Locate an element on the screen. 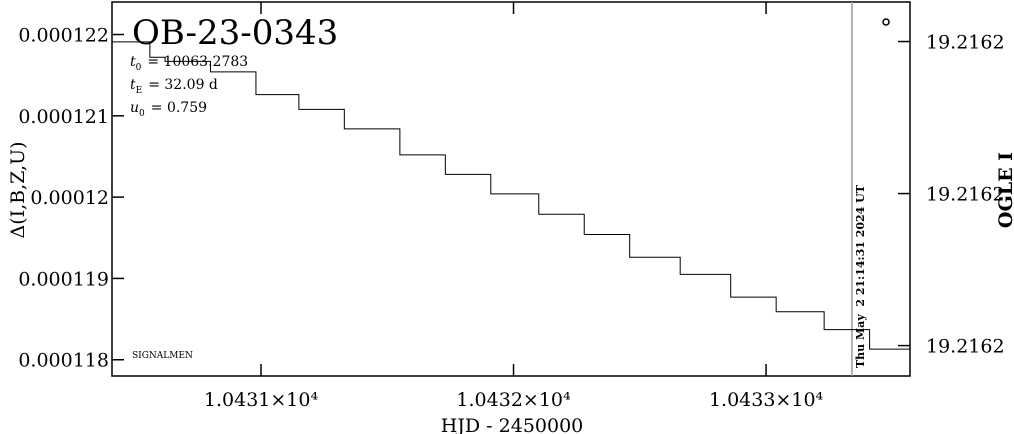  note: SIGNALMEN is located at coordinates (162, 356).